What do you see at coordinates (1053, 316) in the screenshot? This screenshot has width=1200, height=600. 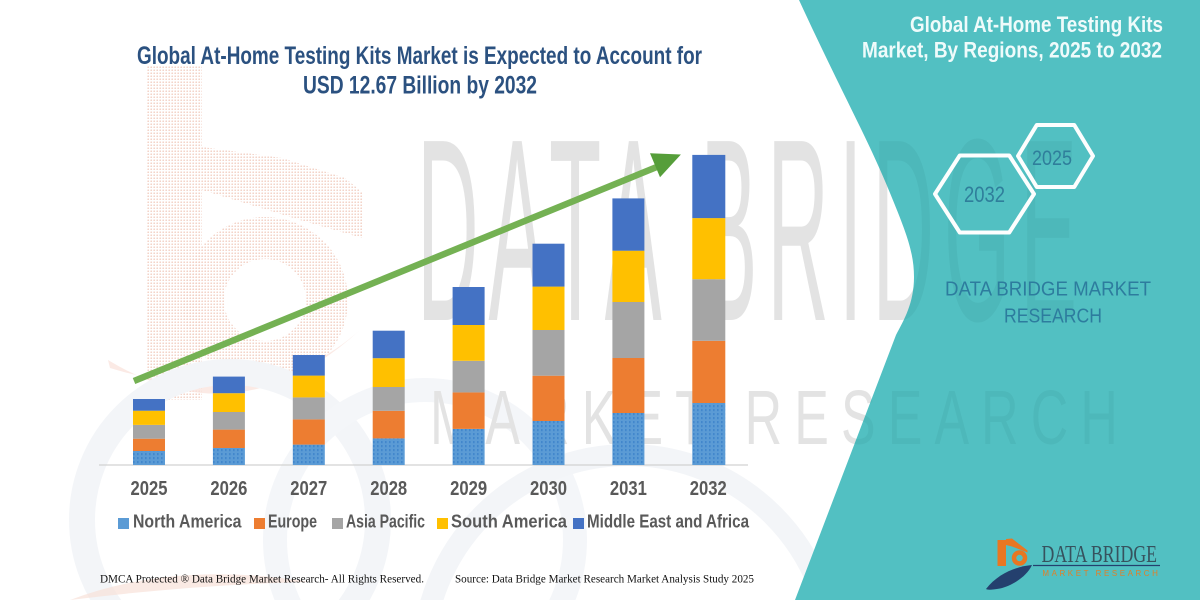 I see `svg-text: RESEARCH` at bounding box center [1053, 316].